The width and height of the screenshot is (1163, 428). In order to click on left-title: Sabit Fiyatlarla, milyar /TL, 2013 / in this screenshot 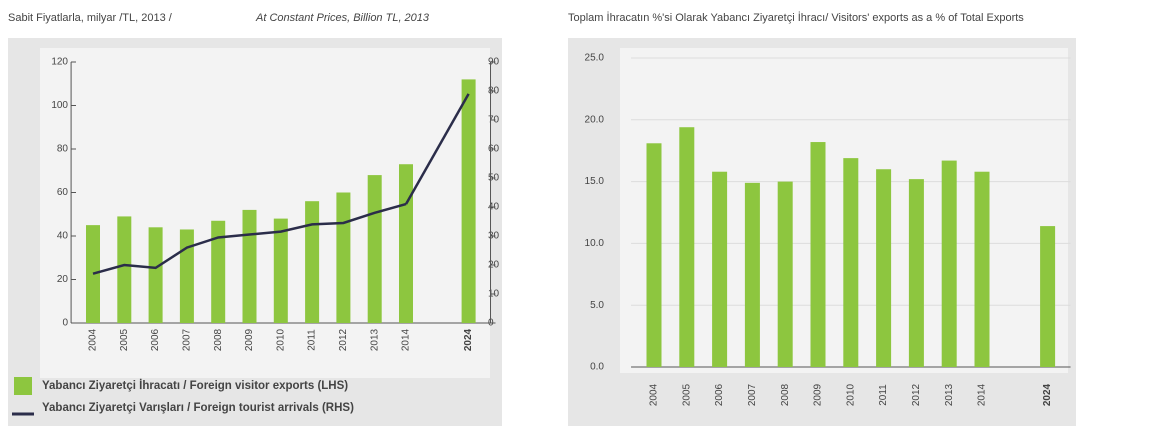, I will do `click(90, 18)`.